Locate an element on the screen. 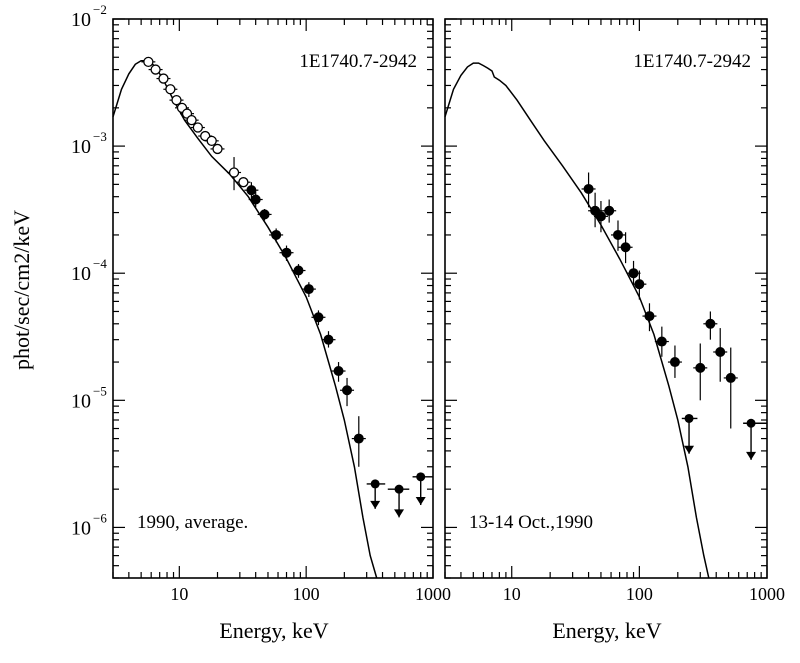  x-axis-label-right: Energy, keV is located at coordinates (607, 630).